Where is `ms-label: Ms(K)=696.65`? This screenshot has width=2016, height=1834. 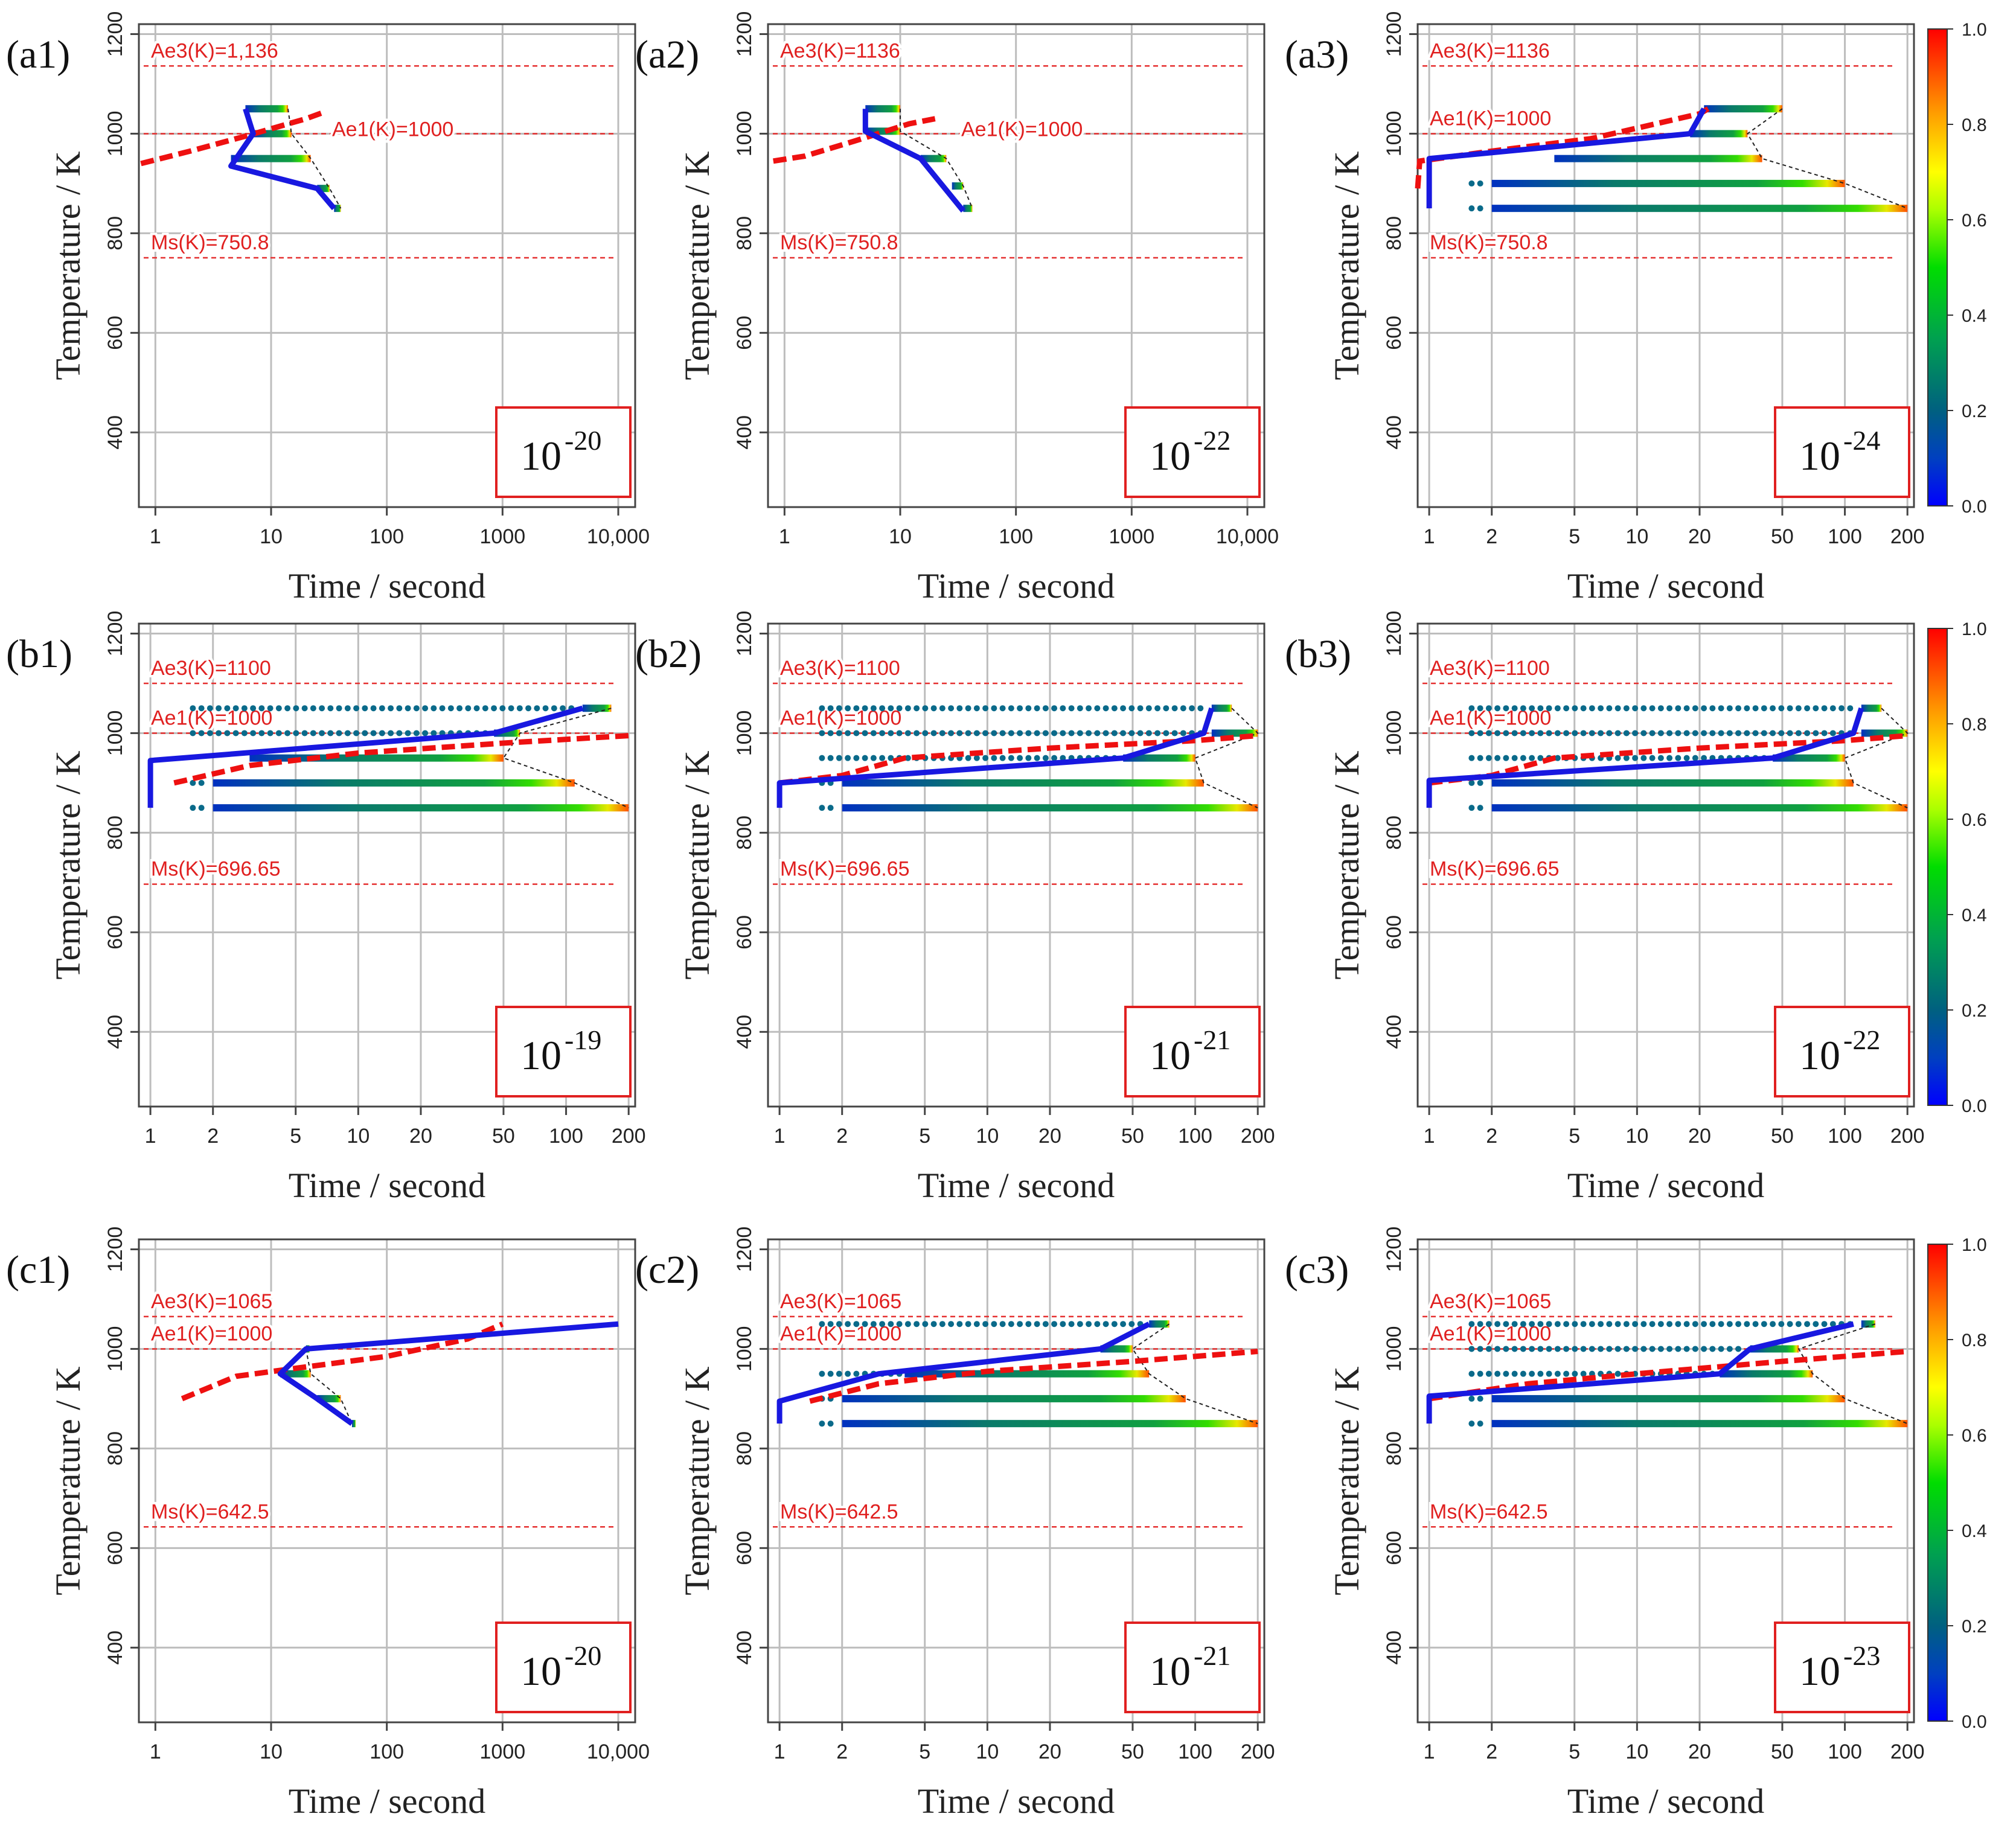 ms-label: Ms(K)=696.65 is located at coordinates (1495, 869).